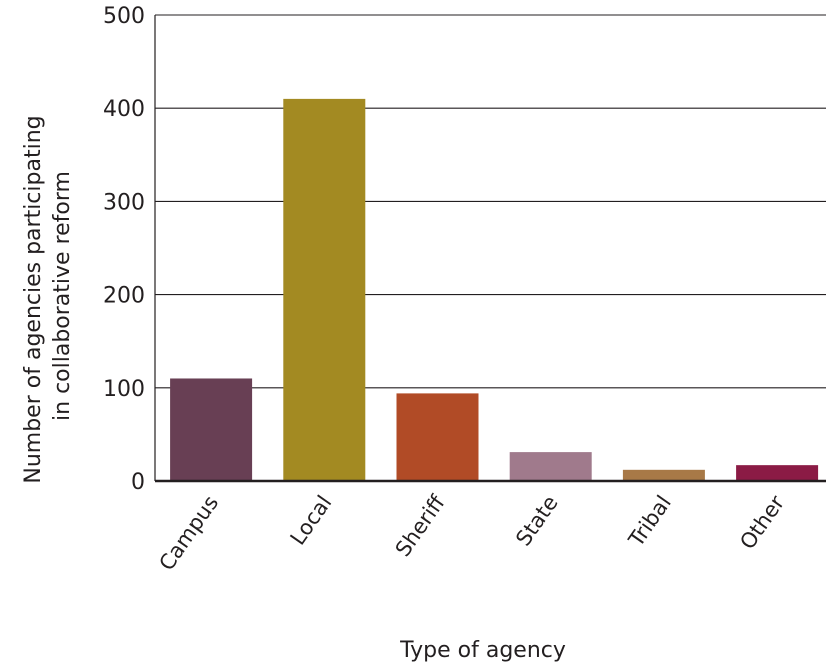 Image resolution: width=826 pixels, height=671 pixels. What do you see at coordinates (420, 526) in the screenshot?
I see `x-tick-label: Sheriff` at bounding box center [420, 526].